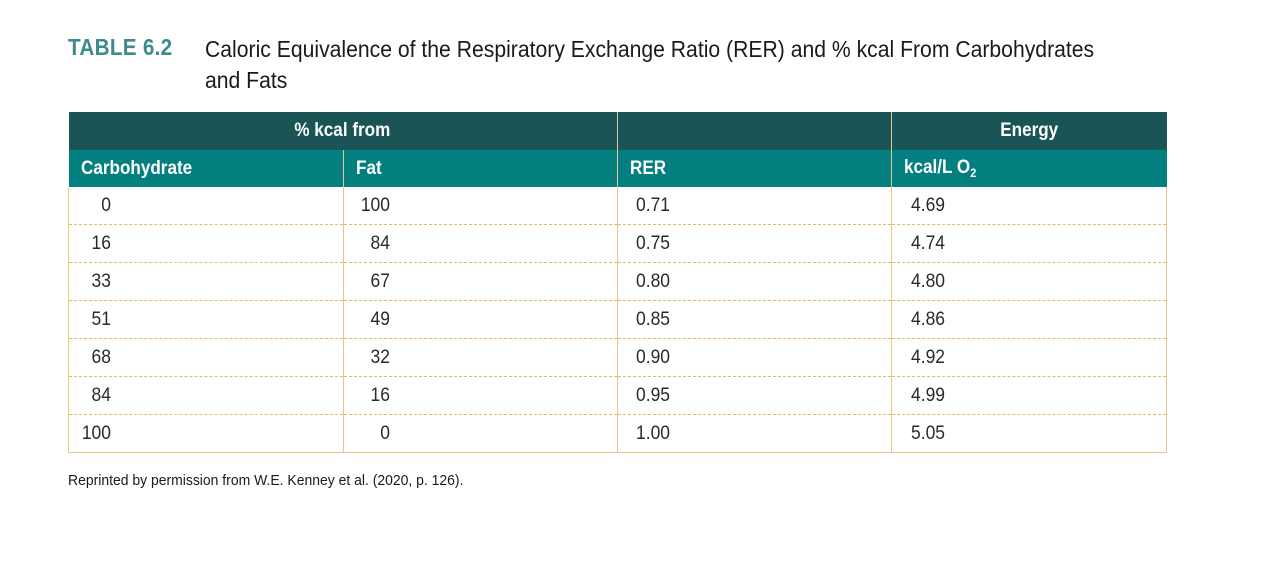 Image resolution: width=1272 pixels, height=573 pixels. Describe the element at coordinates (754, 357) in the screenshot. I see `cell-rer: 0.90` at that location.